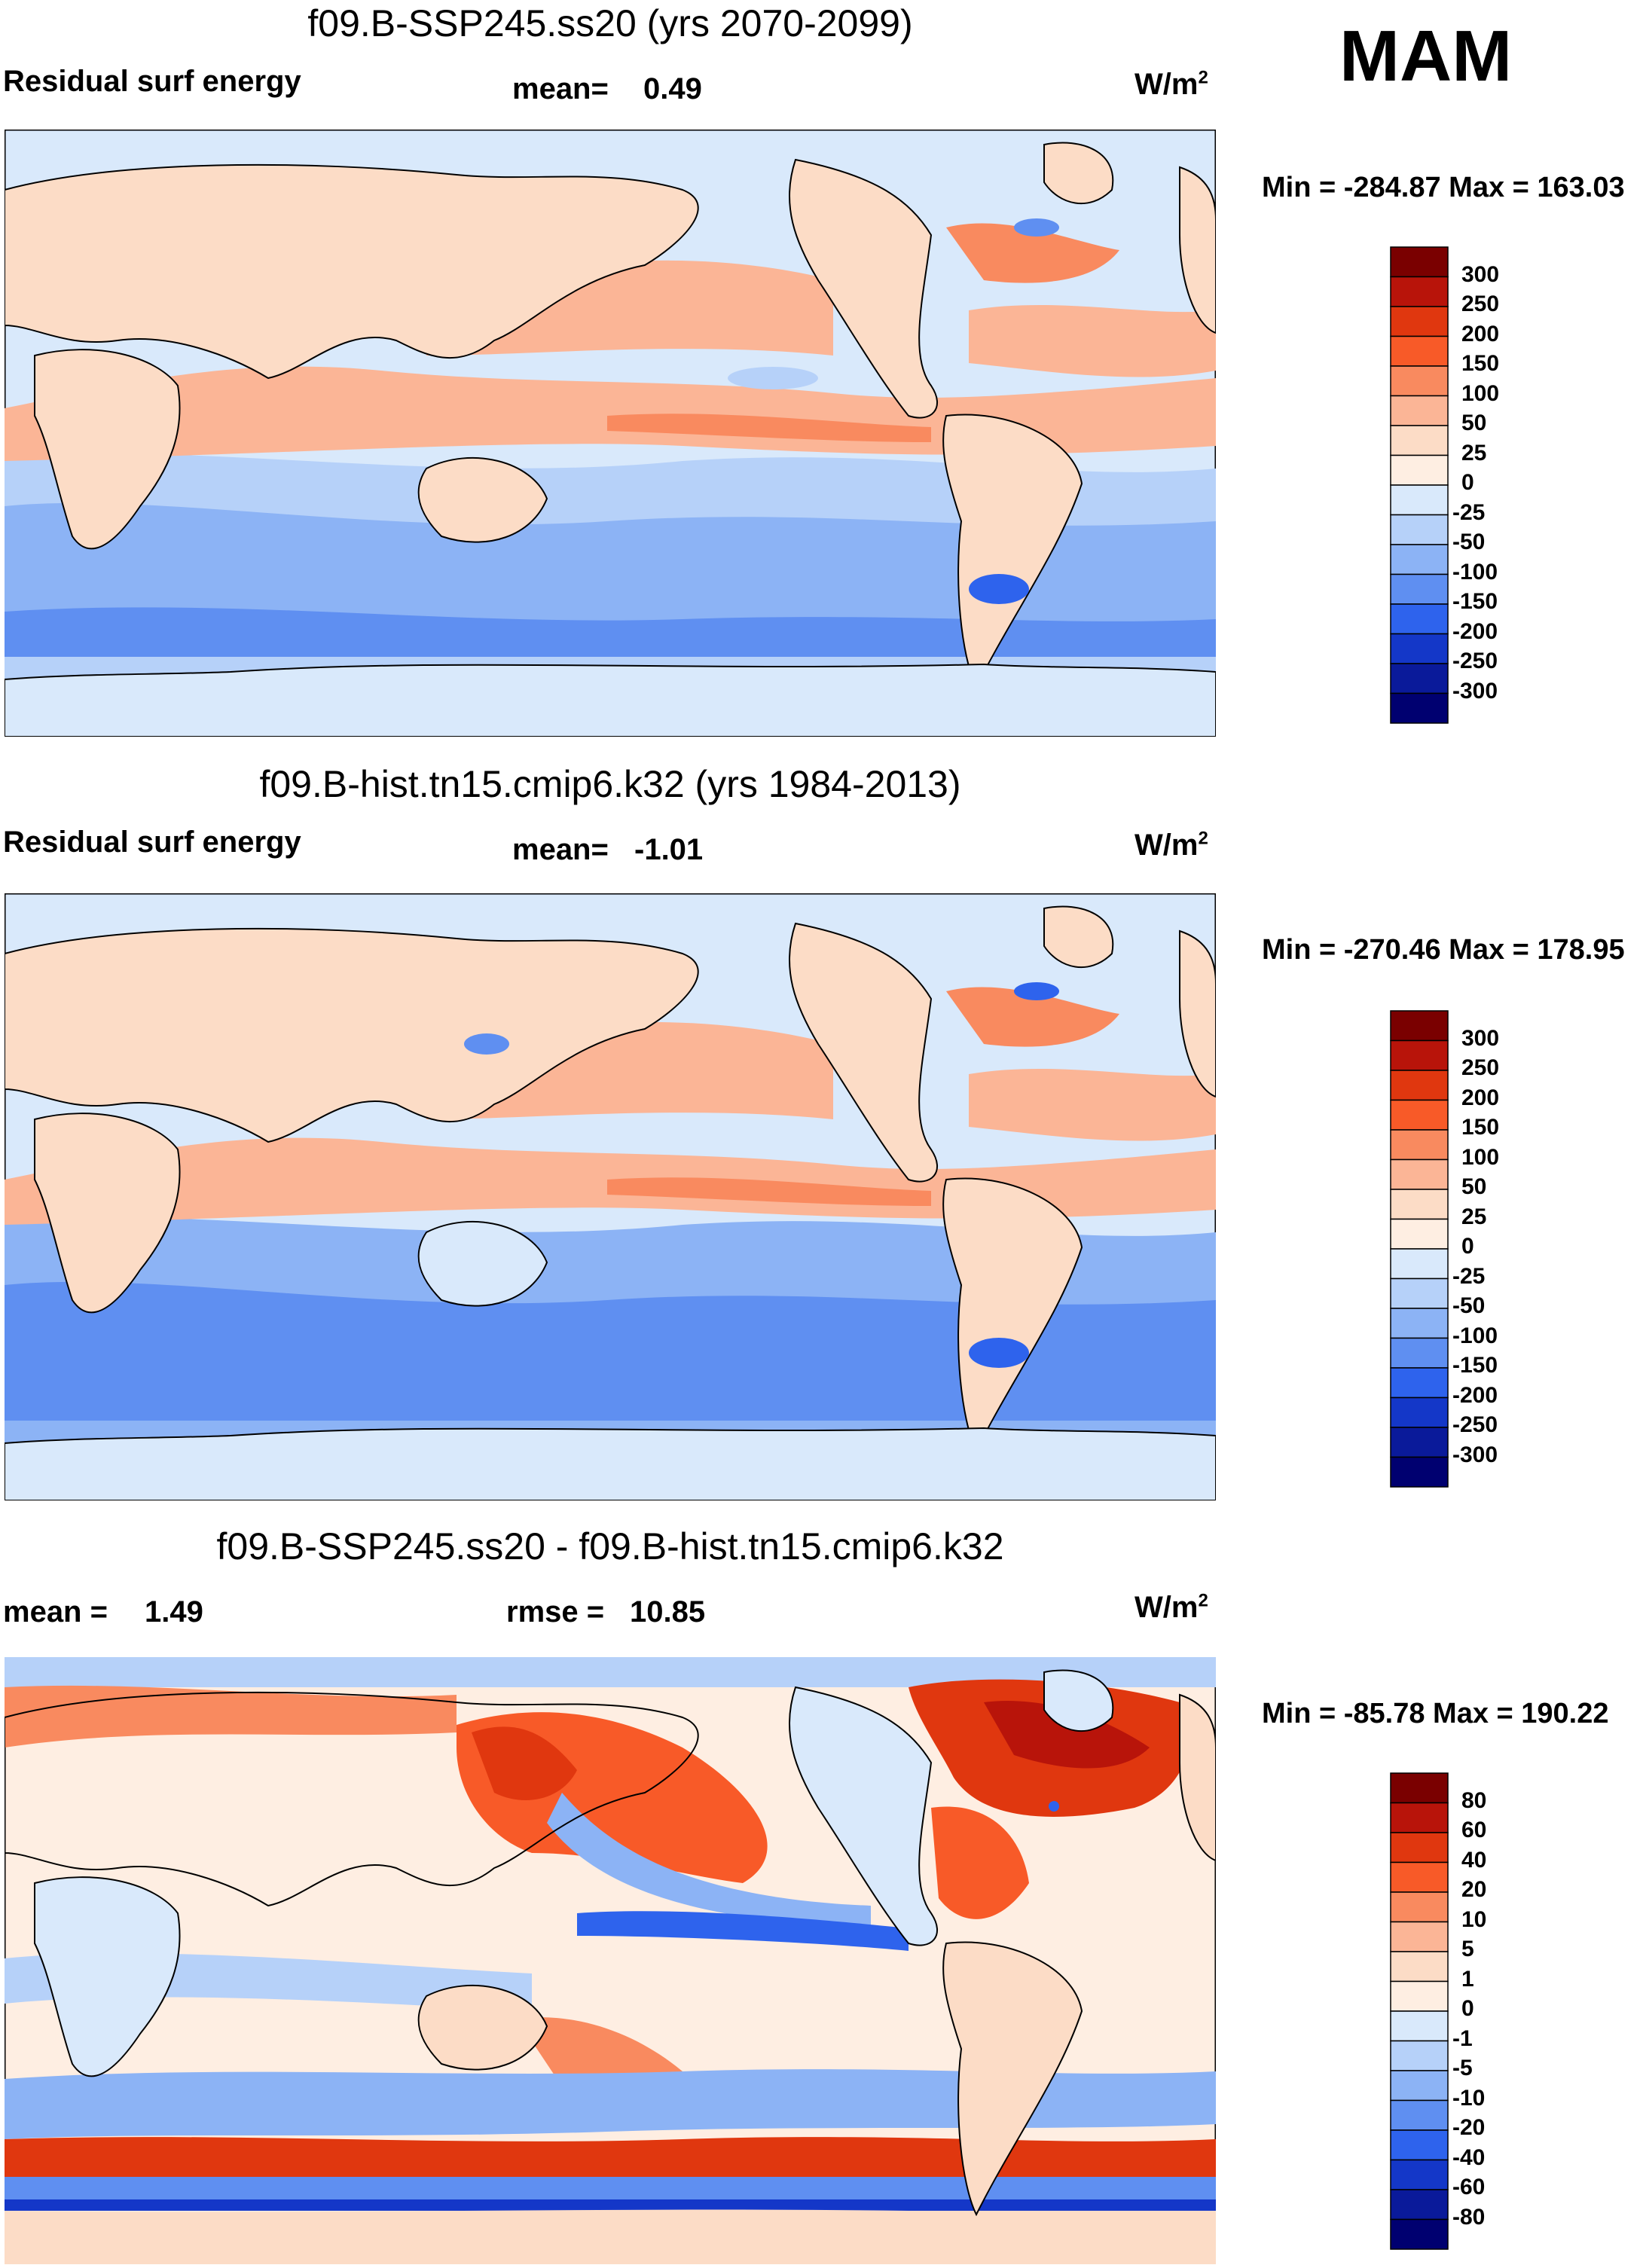 Image resolution: width=1643 pixels, height=2268 pixels. What do you see at coordinates (152, 843) in the screenshot?
I see `panel-2-variable-label: Residual surf energy` at bounding box center [152, 843].